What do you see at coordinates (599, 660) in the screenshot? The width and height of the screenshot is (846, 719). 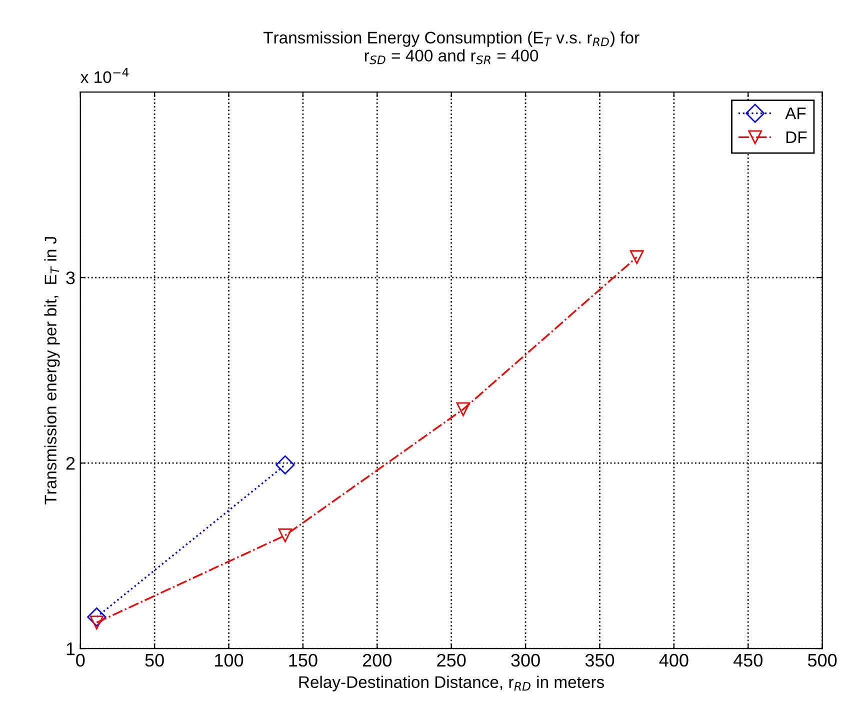 I see `x-tick-label: 350` at bounding box center [599, 660].